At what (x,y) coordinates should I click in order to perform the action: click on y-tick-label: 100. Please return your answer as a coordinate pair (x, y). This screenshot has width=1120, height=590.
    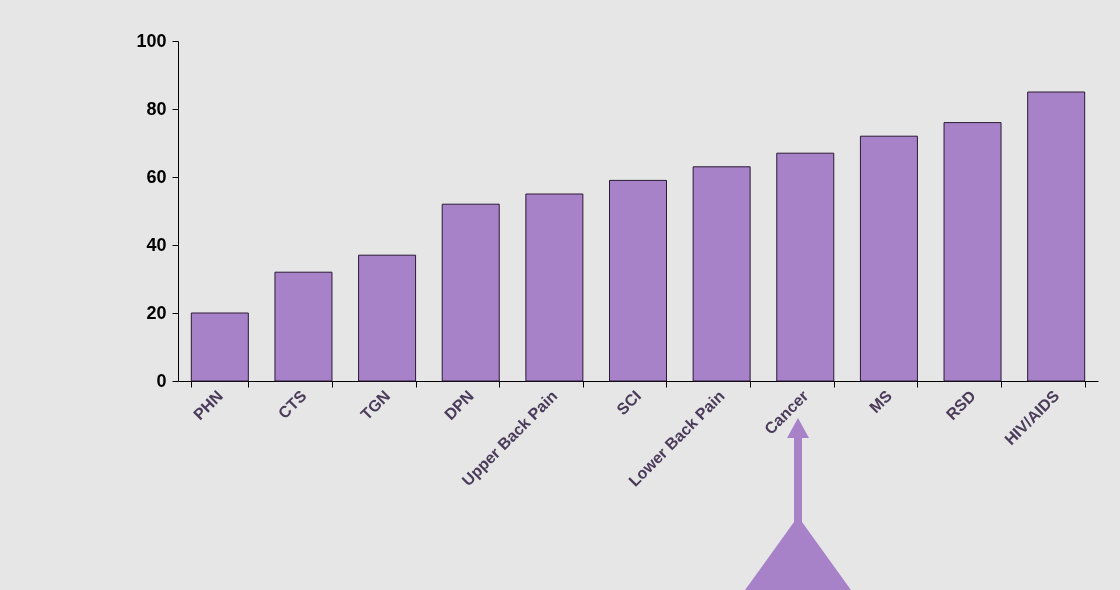
    Looking at the image, I should click on (151, 40).